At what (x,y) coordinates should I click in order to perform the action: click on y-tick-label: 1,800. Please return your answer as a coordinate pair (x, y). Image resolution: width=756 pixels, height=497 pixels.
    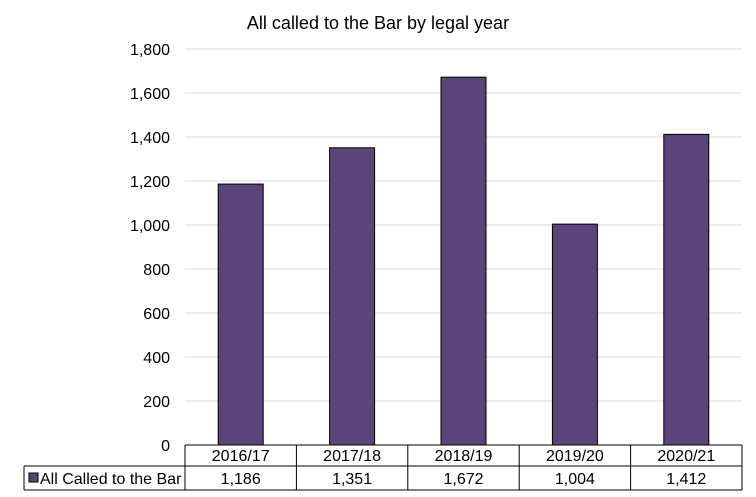
    Looking at the image, I should click on (150, 50).